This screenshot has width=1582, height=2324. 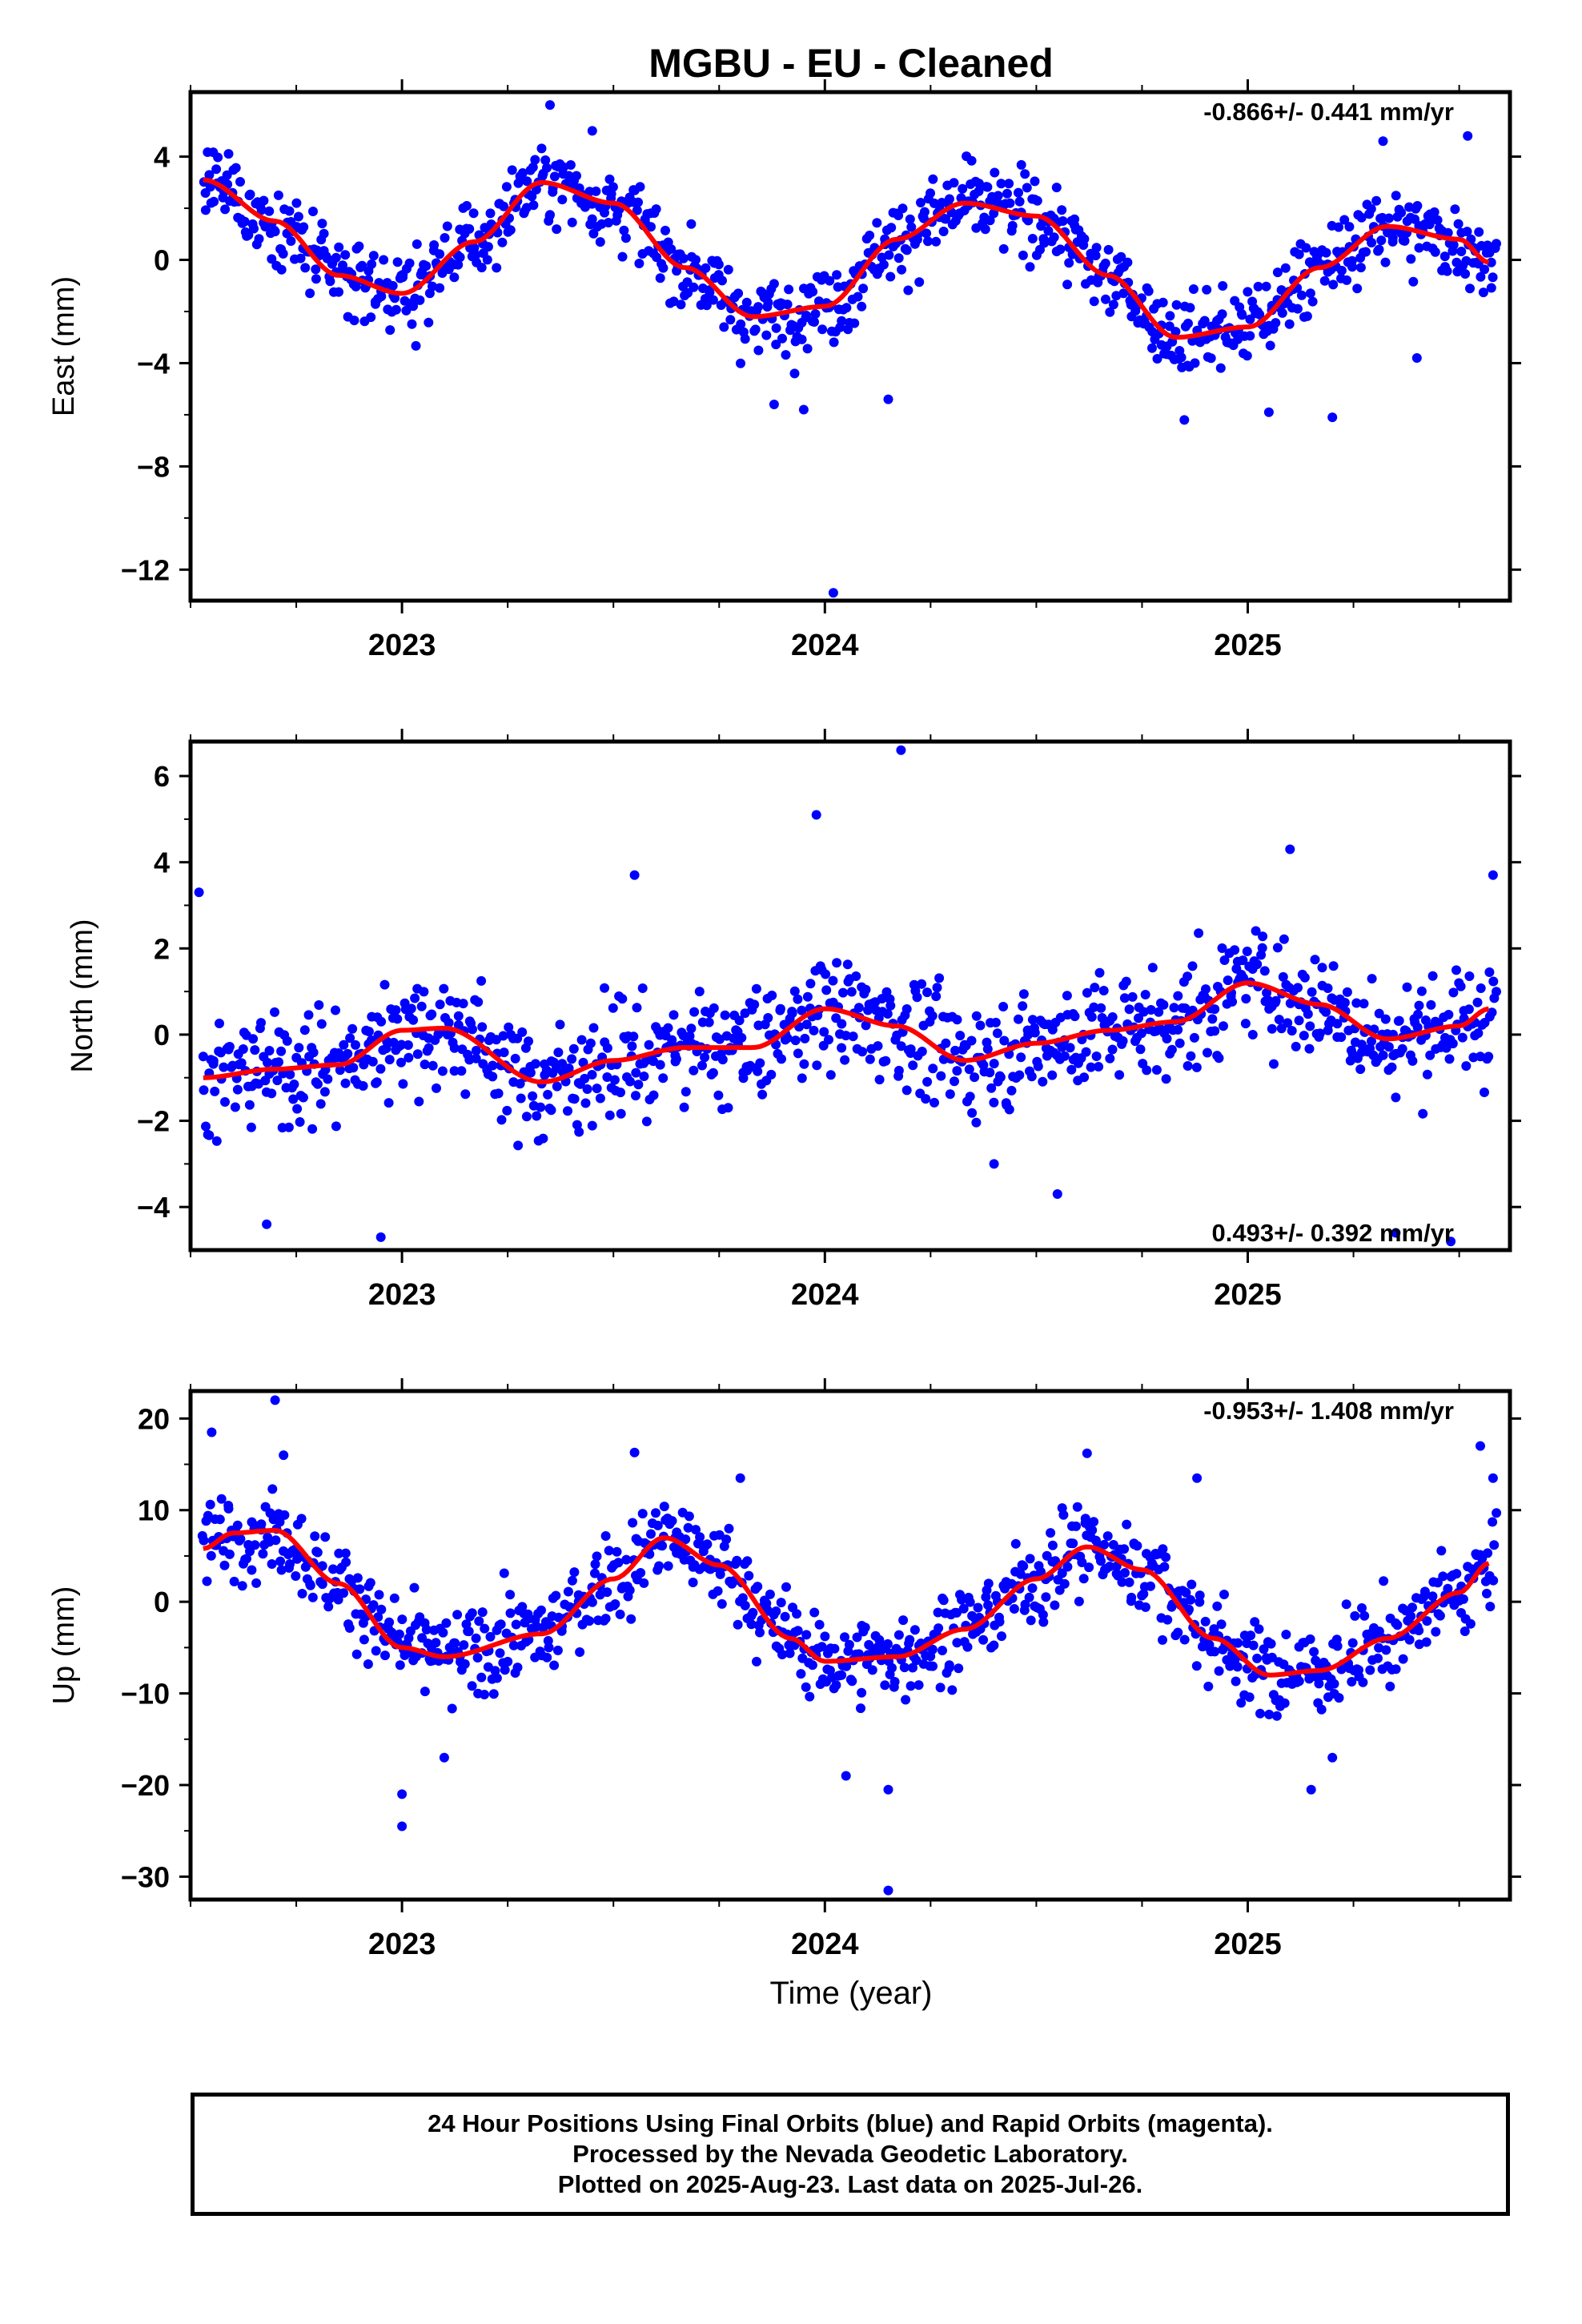 What do you see at coordinates (64, 346) in the screenshot?
I see `y-axis-label: East (mm)` at bounding box center [64, 346].